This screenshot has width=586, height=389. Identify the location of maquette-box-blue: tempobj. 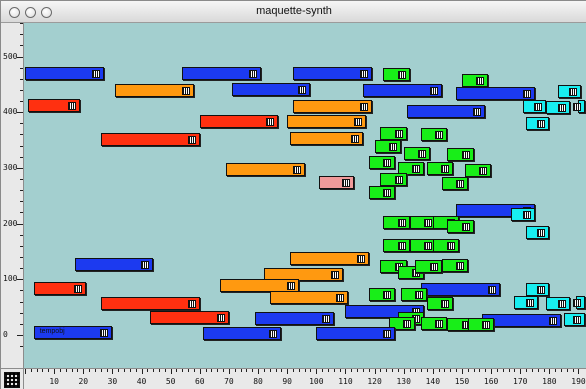
(73, 333).